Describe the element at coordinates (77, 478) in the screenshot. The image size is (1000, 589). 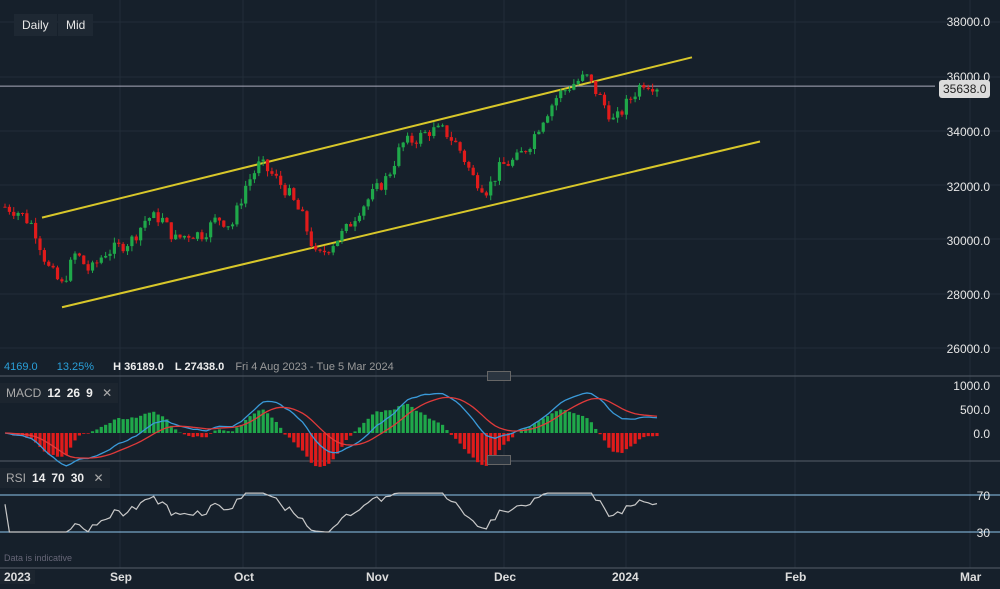
I see `rsi-lower: 30` at that location.